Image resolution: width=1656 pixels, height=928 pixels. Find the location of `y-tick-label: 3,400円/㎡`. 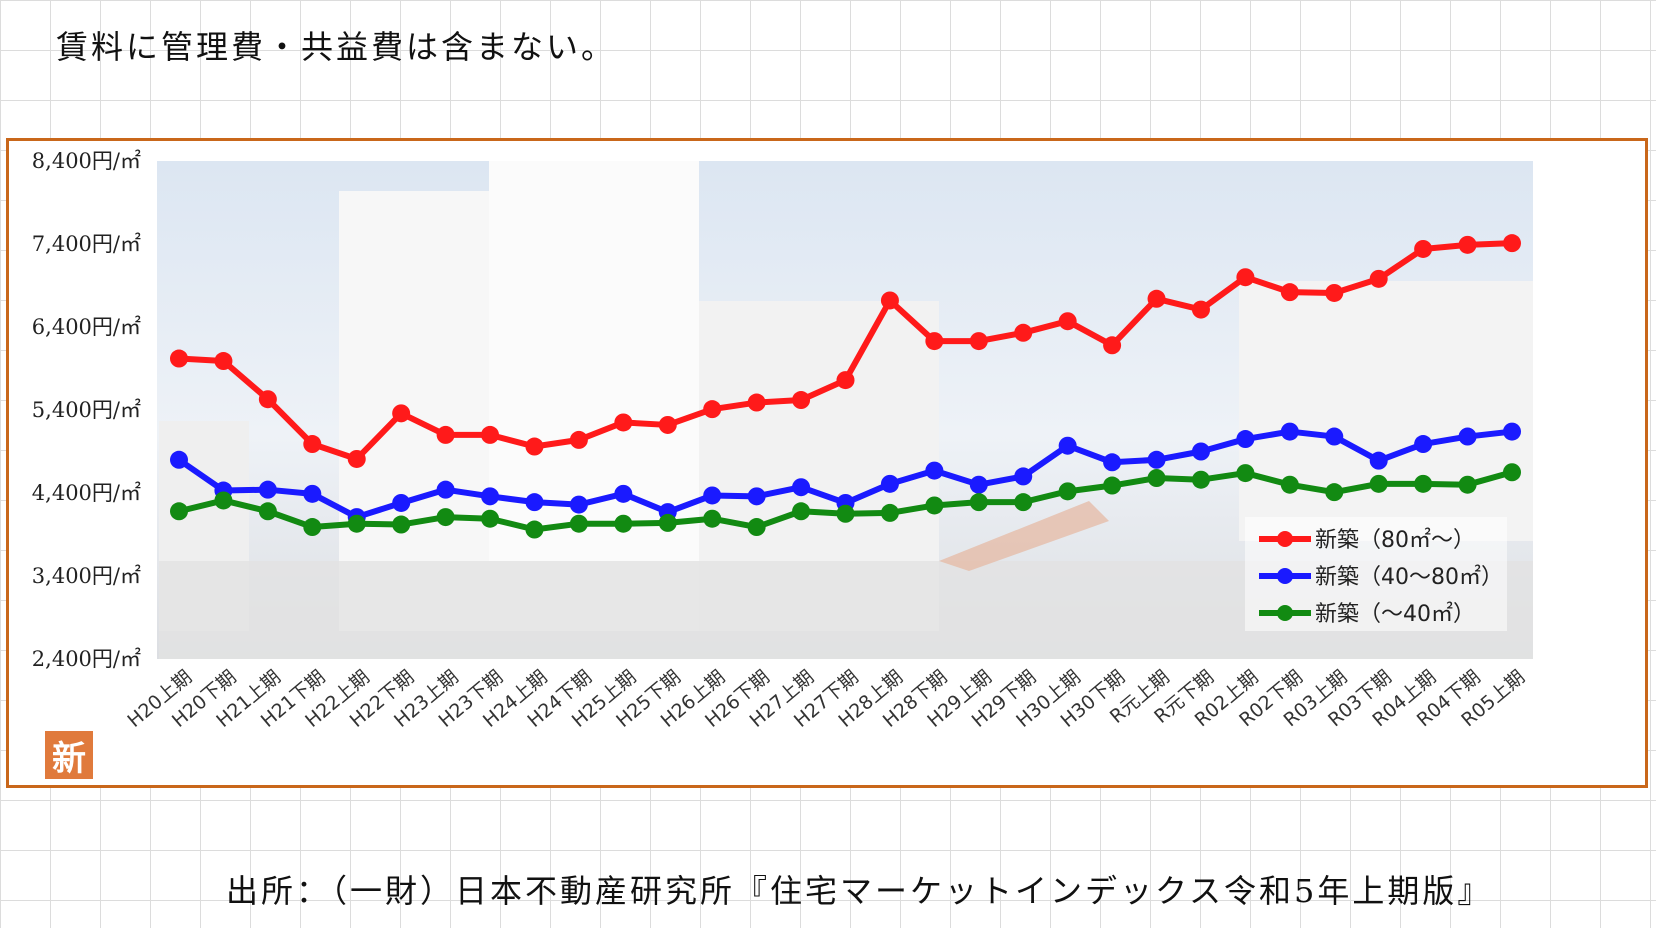

y-tick-label: 3,400円/㎡ is located at coordinates (86, 576).